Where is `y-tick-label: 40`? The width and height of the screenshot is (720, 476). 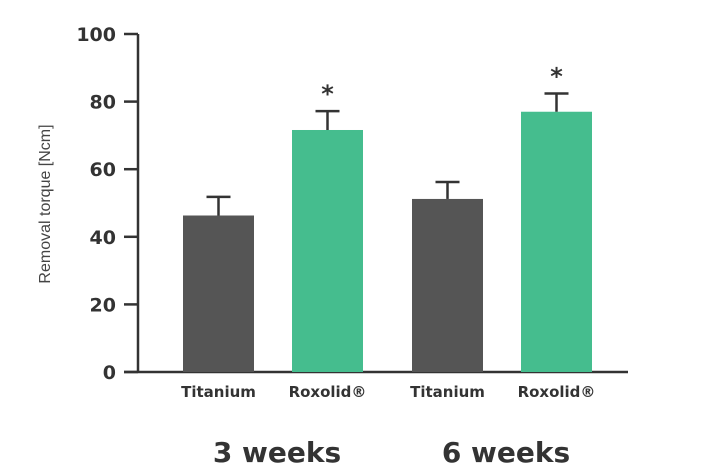 y-tick-label: 40 is located at coordinates (103, 238).